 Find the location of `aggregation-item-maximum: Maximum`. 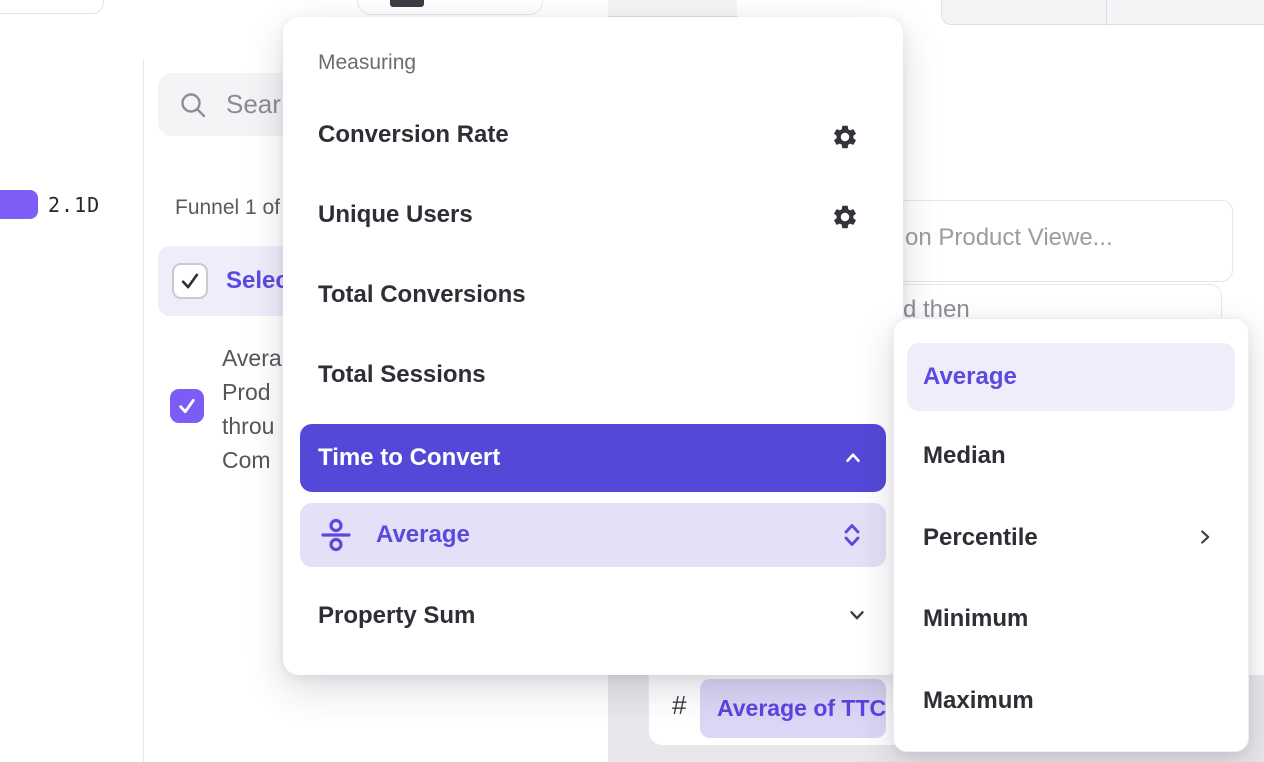

aggregation-item-maximum: Maximum is located at coordinates (978, 700).